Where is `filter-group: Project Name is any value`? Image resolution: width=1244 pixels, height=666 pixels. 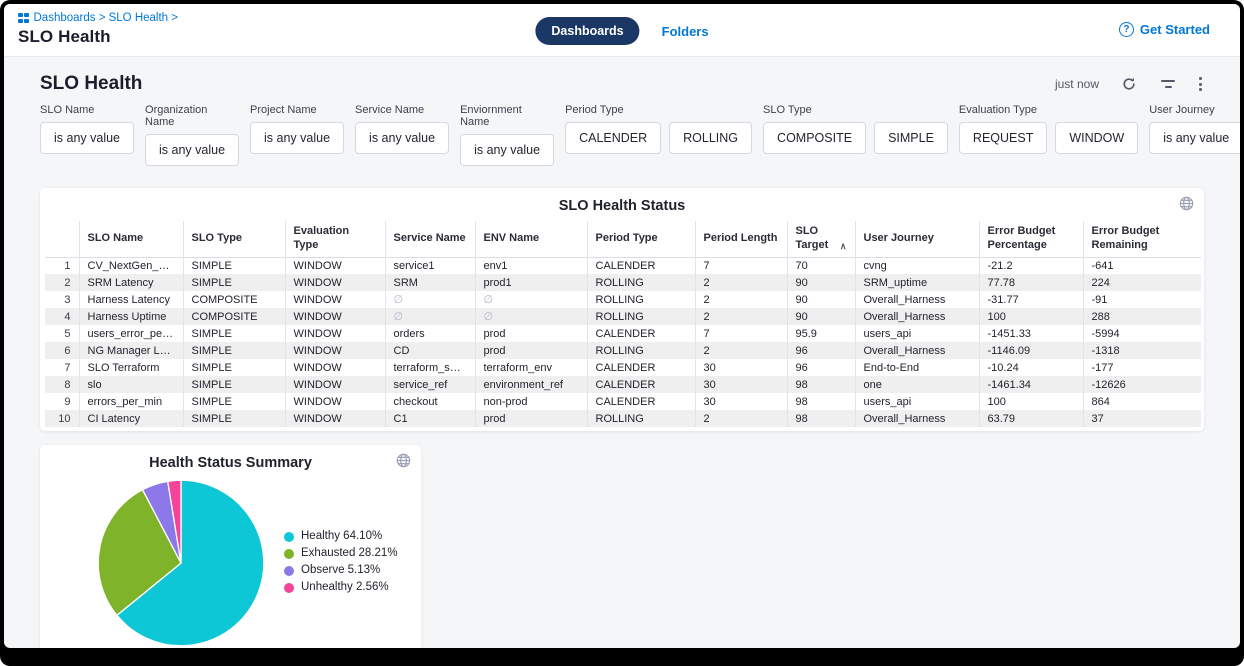 filter-group: Project Name is any value is located at coordinates (297, 135).